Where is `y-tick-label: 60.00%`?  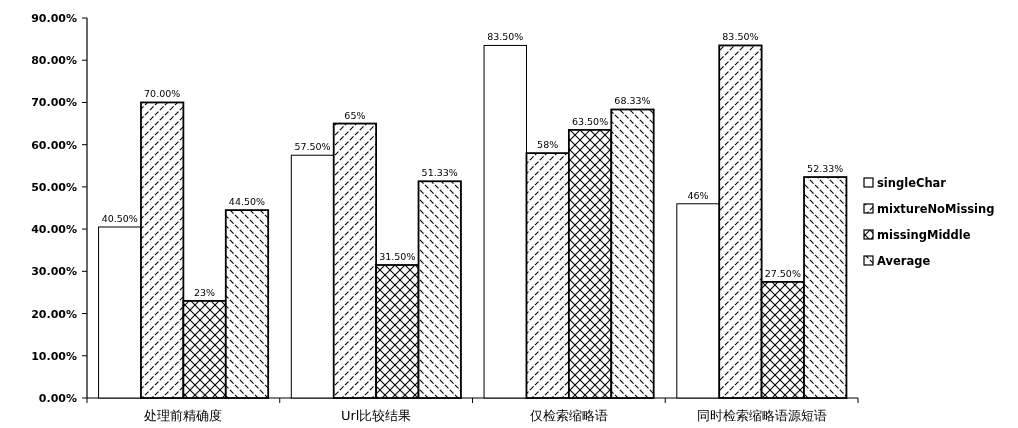
y-tick-label: 60.00% is located at coordinates (54, 145).